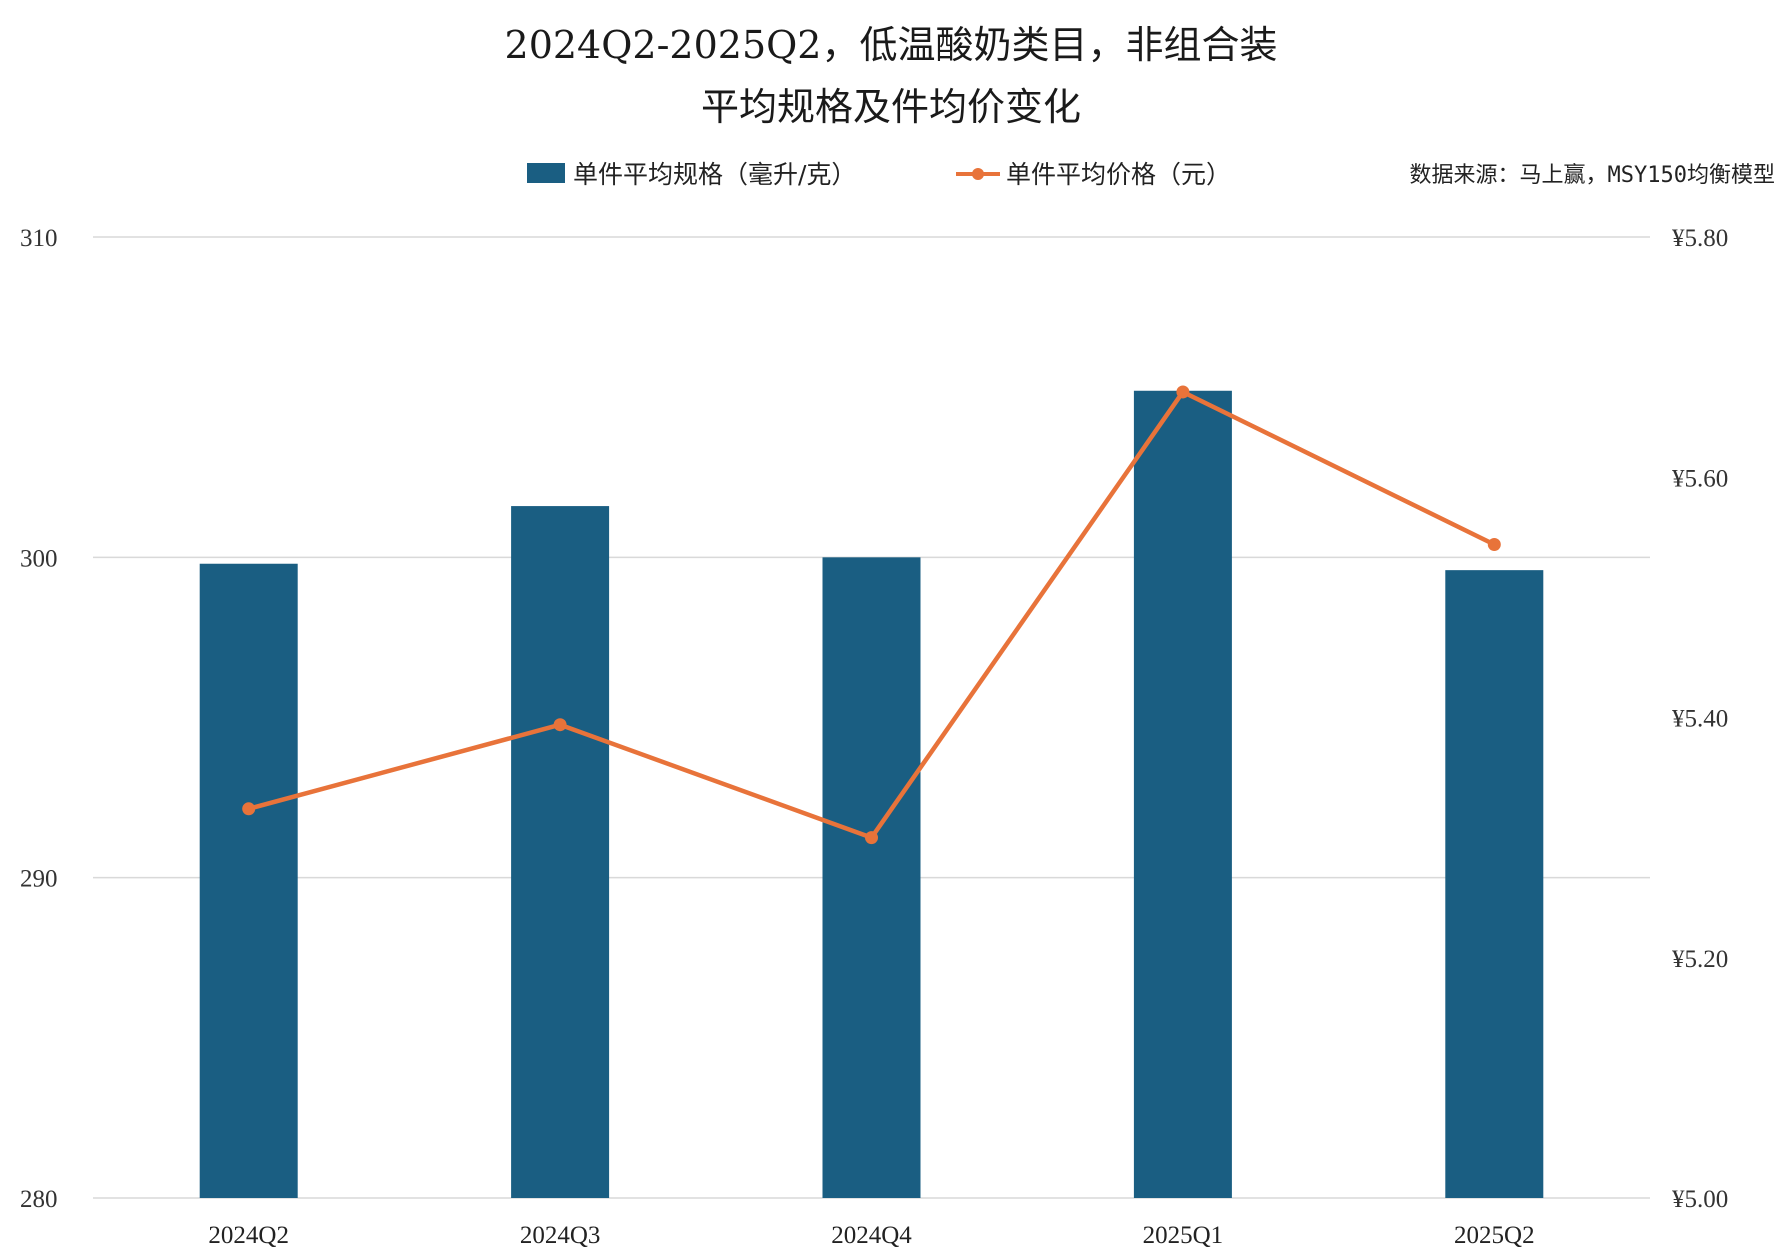 The height and width of the screenshot is (1248, 1783). Describe the element at coordinates (1118, 174) in the screenshot. I see `legend-label-line: 单件平均价格（元）` at that location.